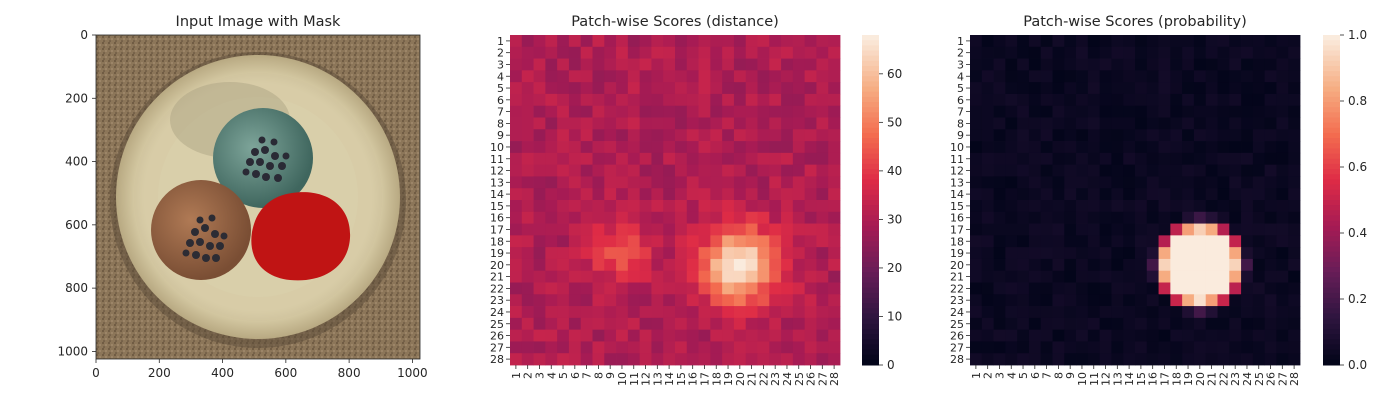  Describe the element at coordinates (1011, 375) in the screenshot. I see `x-tick-label: 4` at that location.